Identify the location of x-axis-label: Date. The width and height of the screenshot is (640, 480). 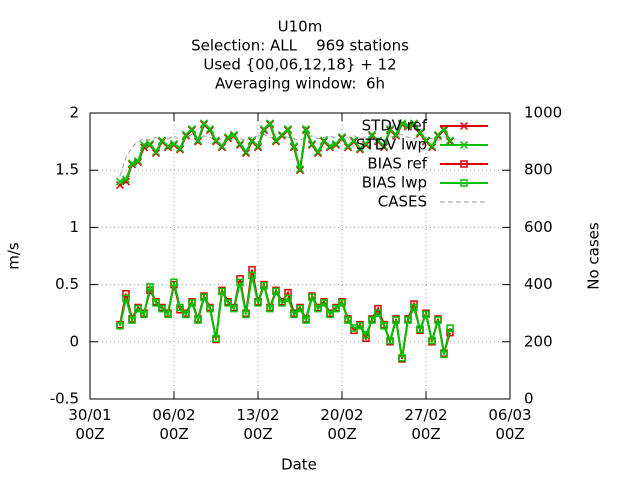
(299, 465).